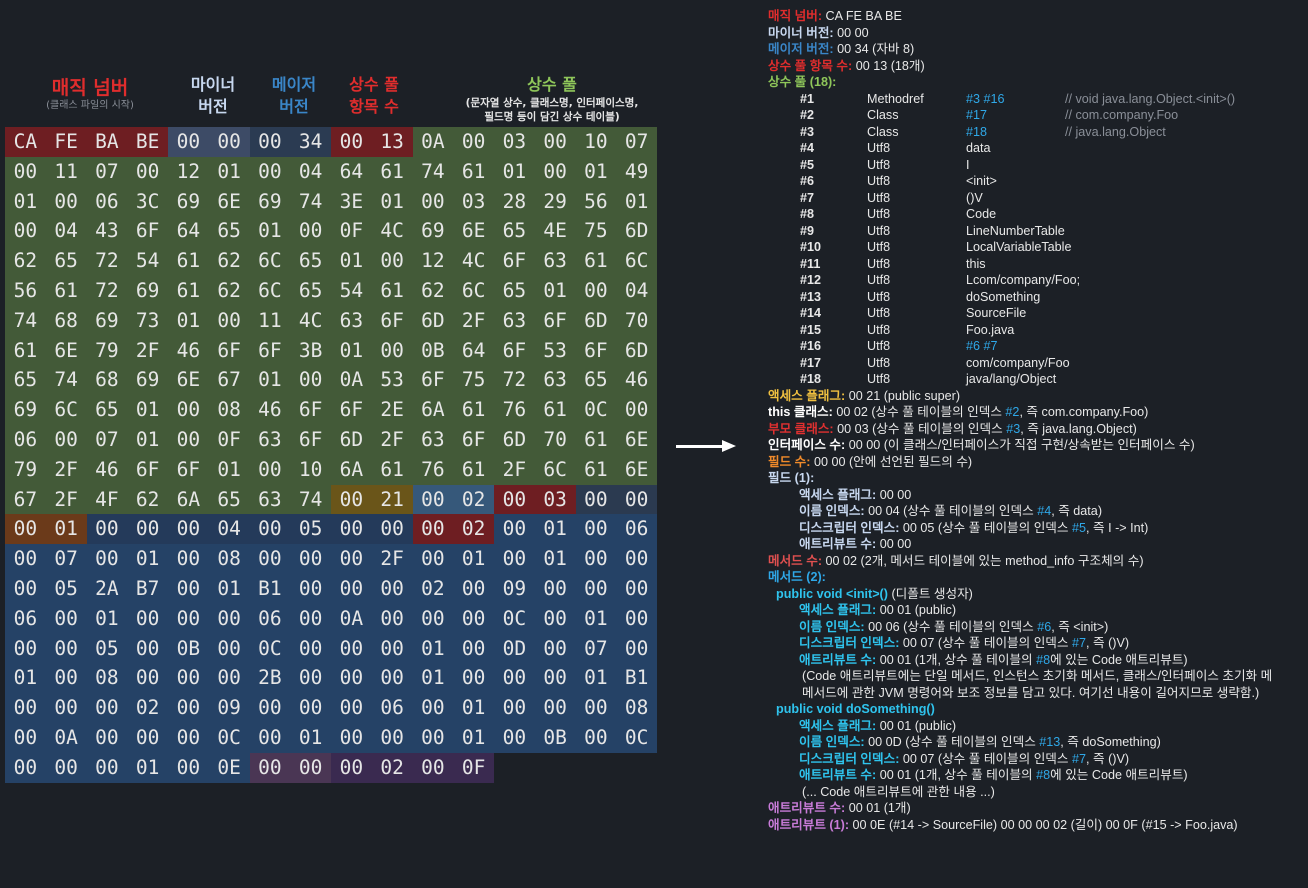 This screenshot has height=888, width=1308. What do you see at coordinates (107, 201) in the screenshot?
I see `hex-byte: 06` at bounding box center [107, 201].